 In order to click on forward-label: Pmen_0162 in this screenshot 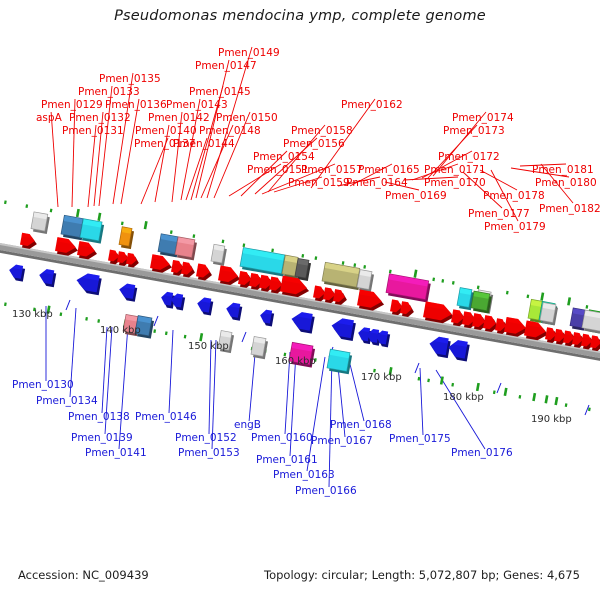, I will do `click(372, 105)`.